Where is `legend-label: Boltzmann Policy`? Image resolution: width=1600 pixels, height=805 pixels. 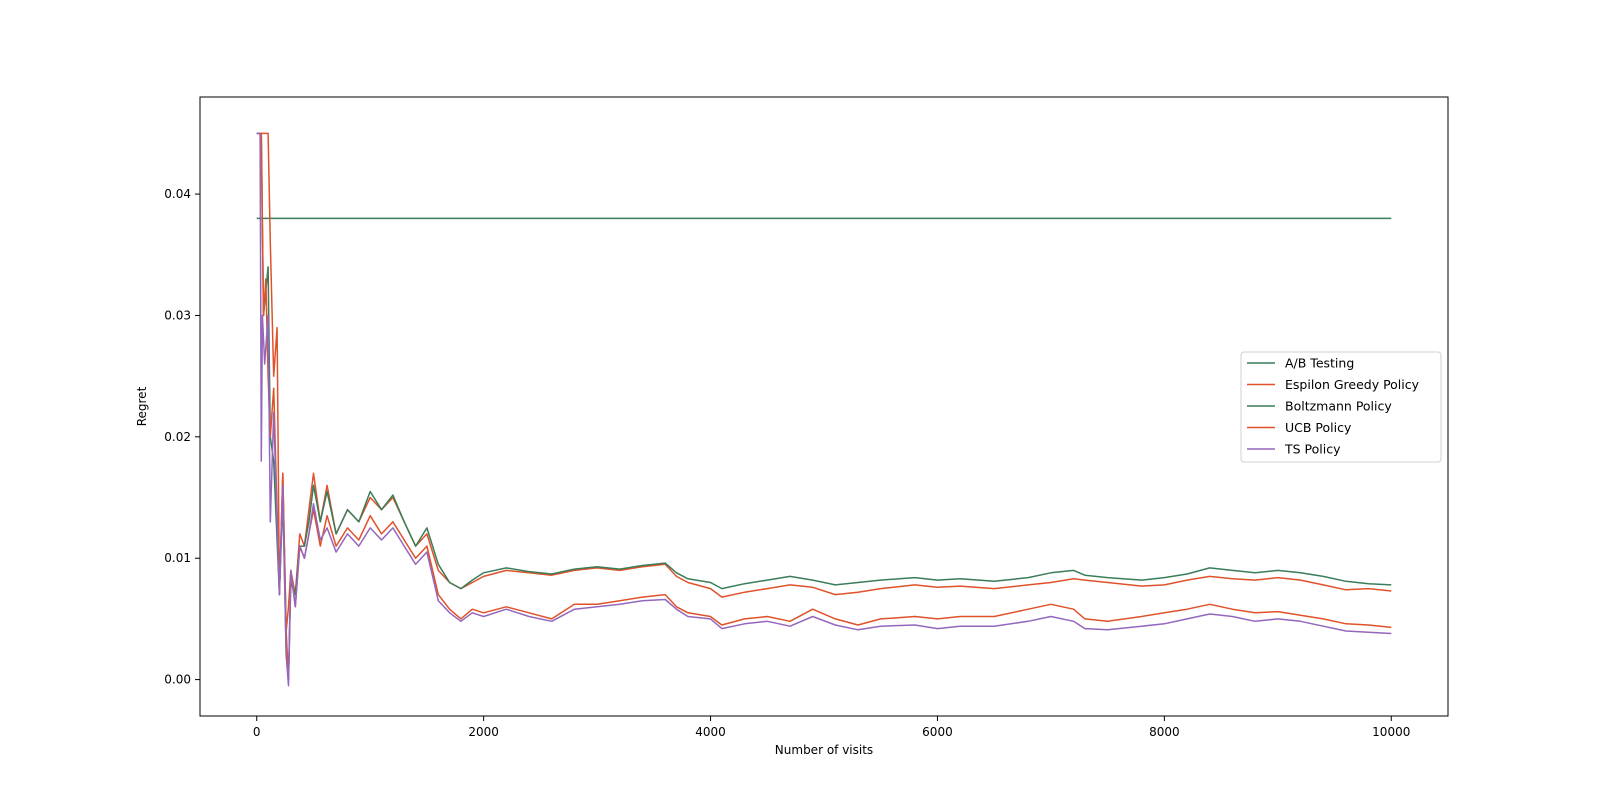
legend-label: Boltzmann Policy is located at coordinates (1338, 406).